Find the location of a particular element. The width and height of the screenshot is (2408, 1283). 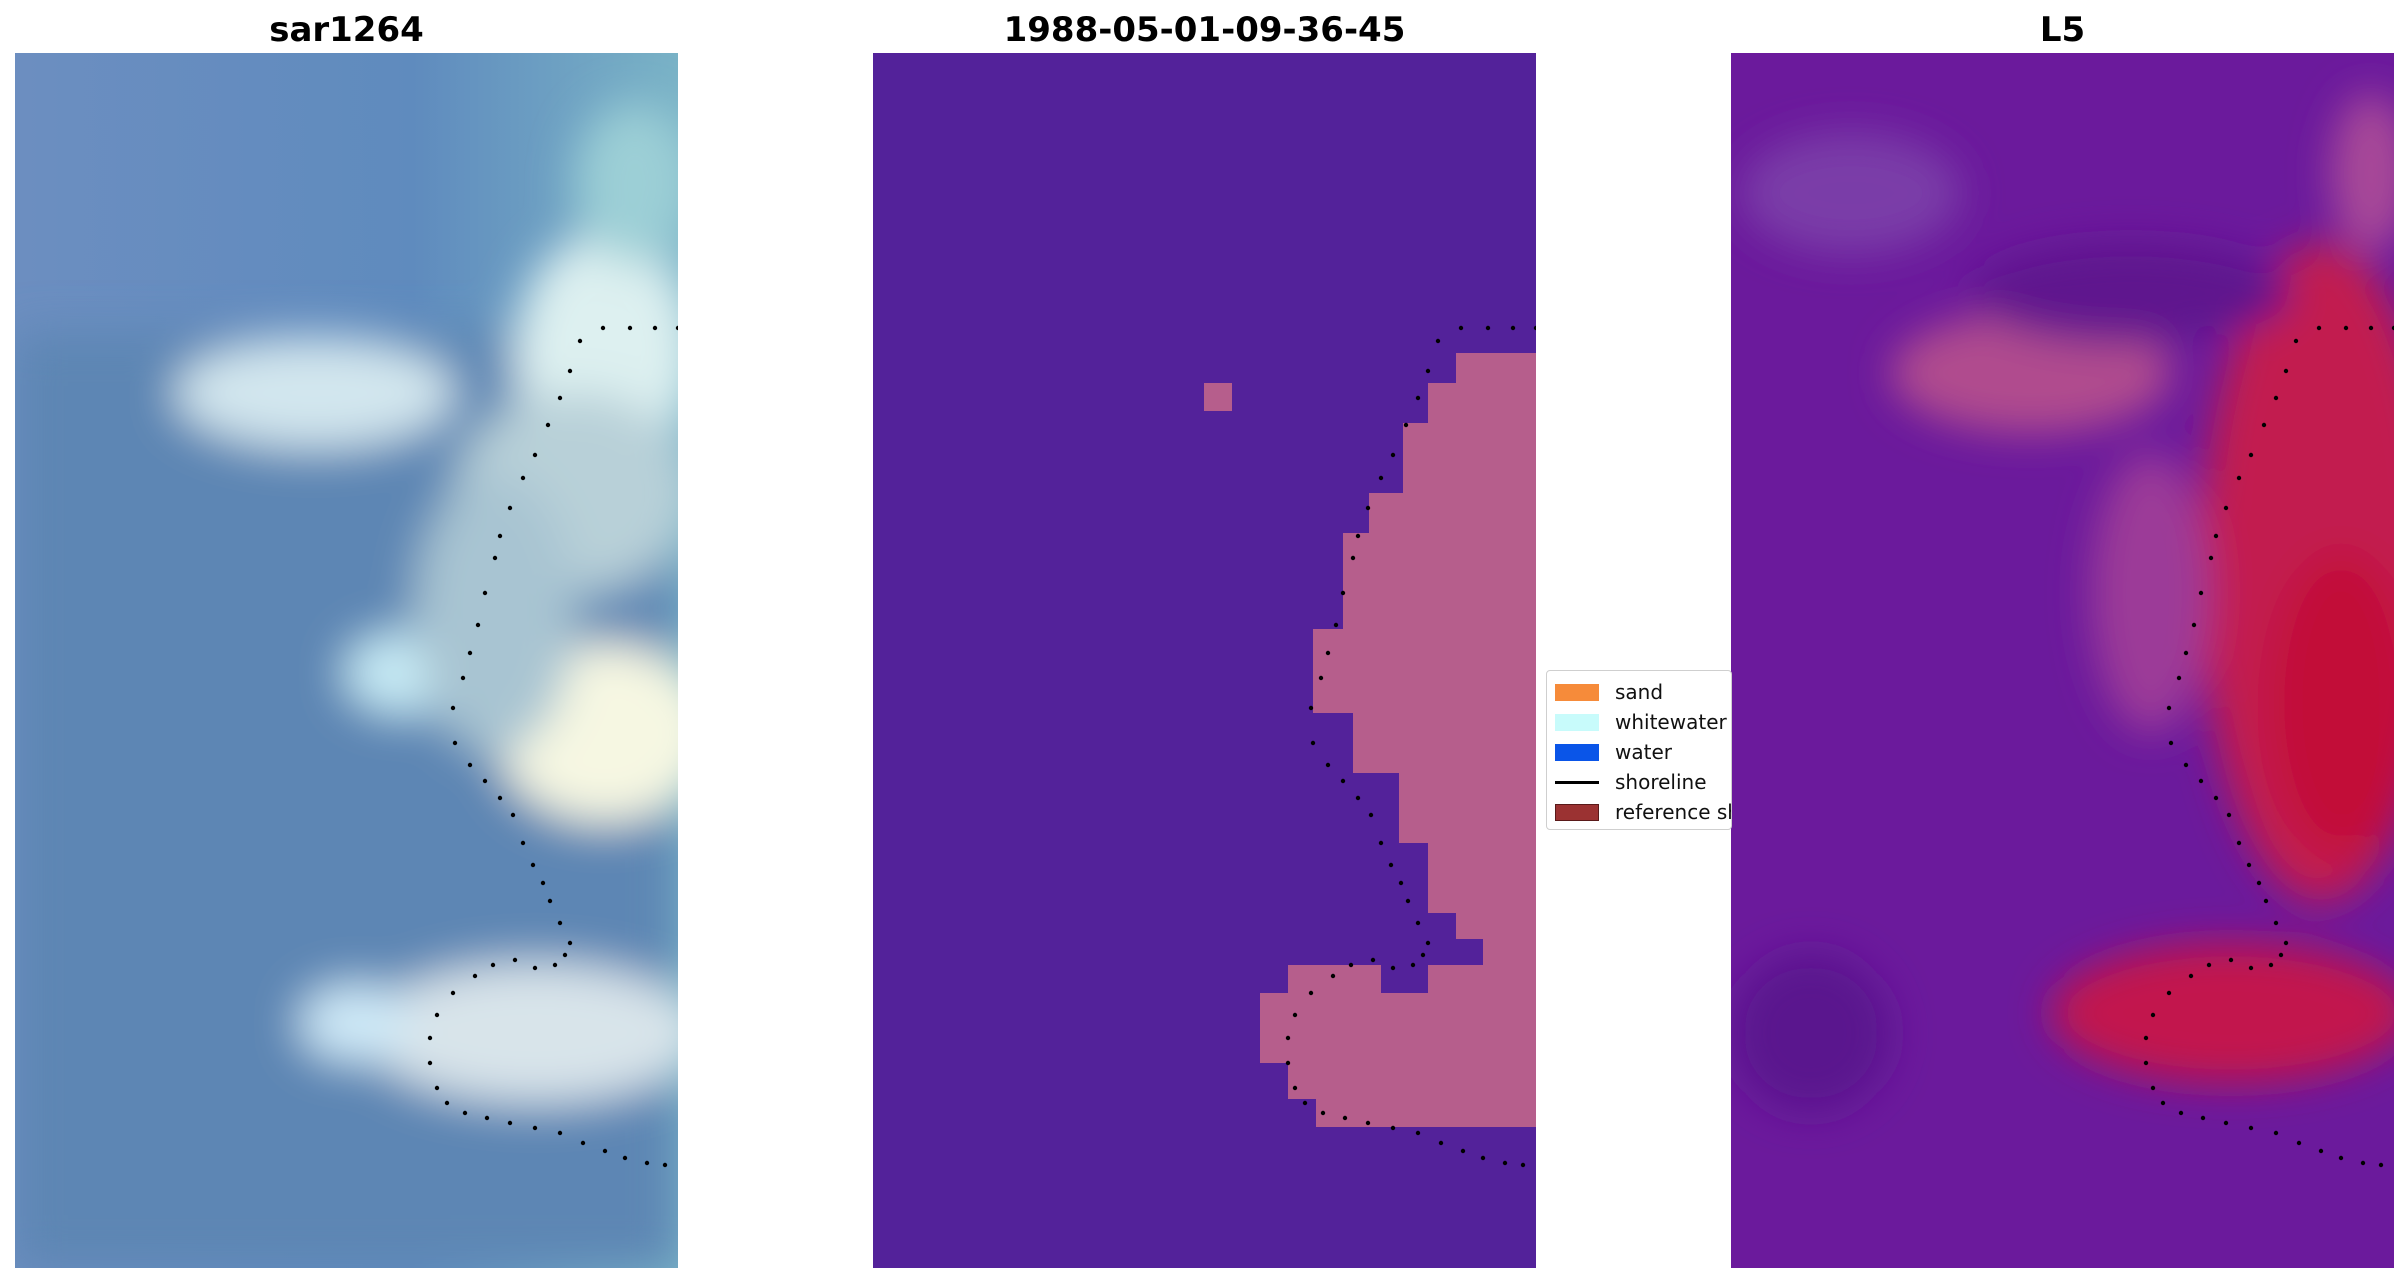

sand-swatch is located at coordinates (1577, 692).